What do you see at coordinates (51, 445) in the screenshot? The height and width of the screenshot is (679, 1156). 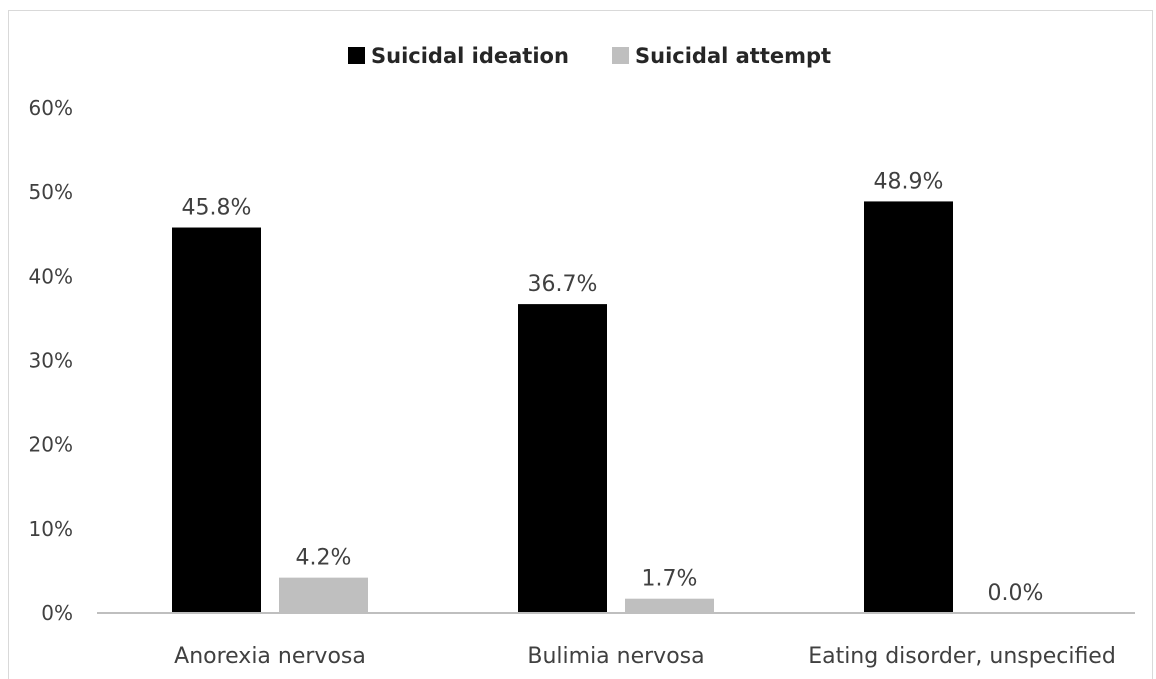 I see `y-tick-label: 20%` at bounding box center [51, 445].